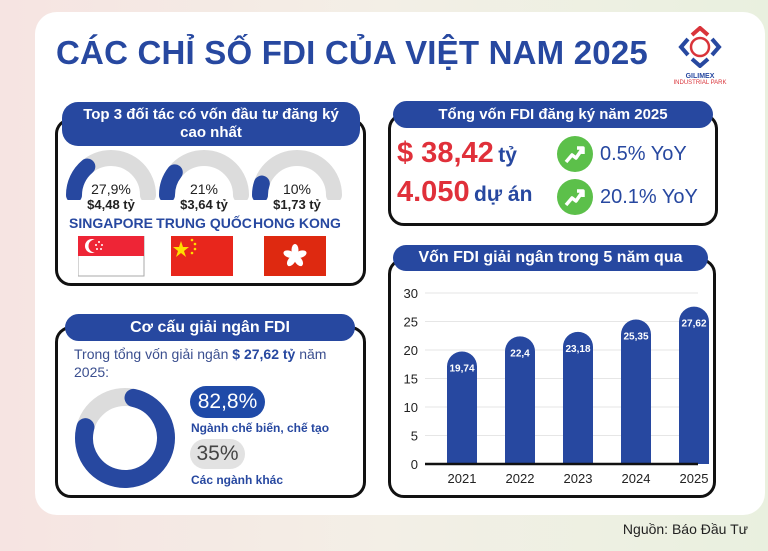 The height and width of the screenshot is (551, 768). What do you see at coordinates (200, 363) in the screenshot?
I see `intro-text-end: năm 2025:` at bounding box center [200, 363].